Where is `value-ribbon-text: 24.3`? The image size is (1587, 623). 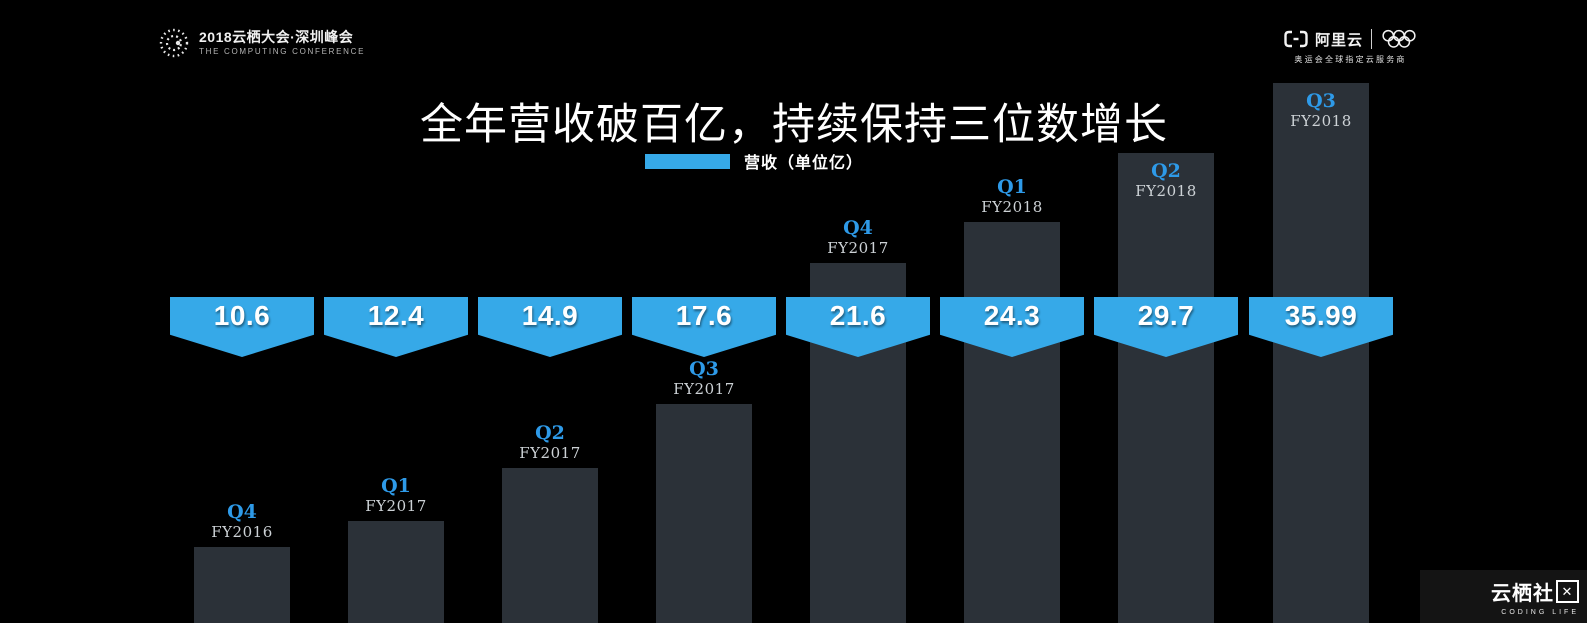 value-ribbon-text: 24.3 is located at coordinates (1012, 315).